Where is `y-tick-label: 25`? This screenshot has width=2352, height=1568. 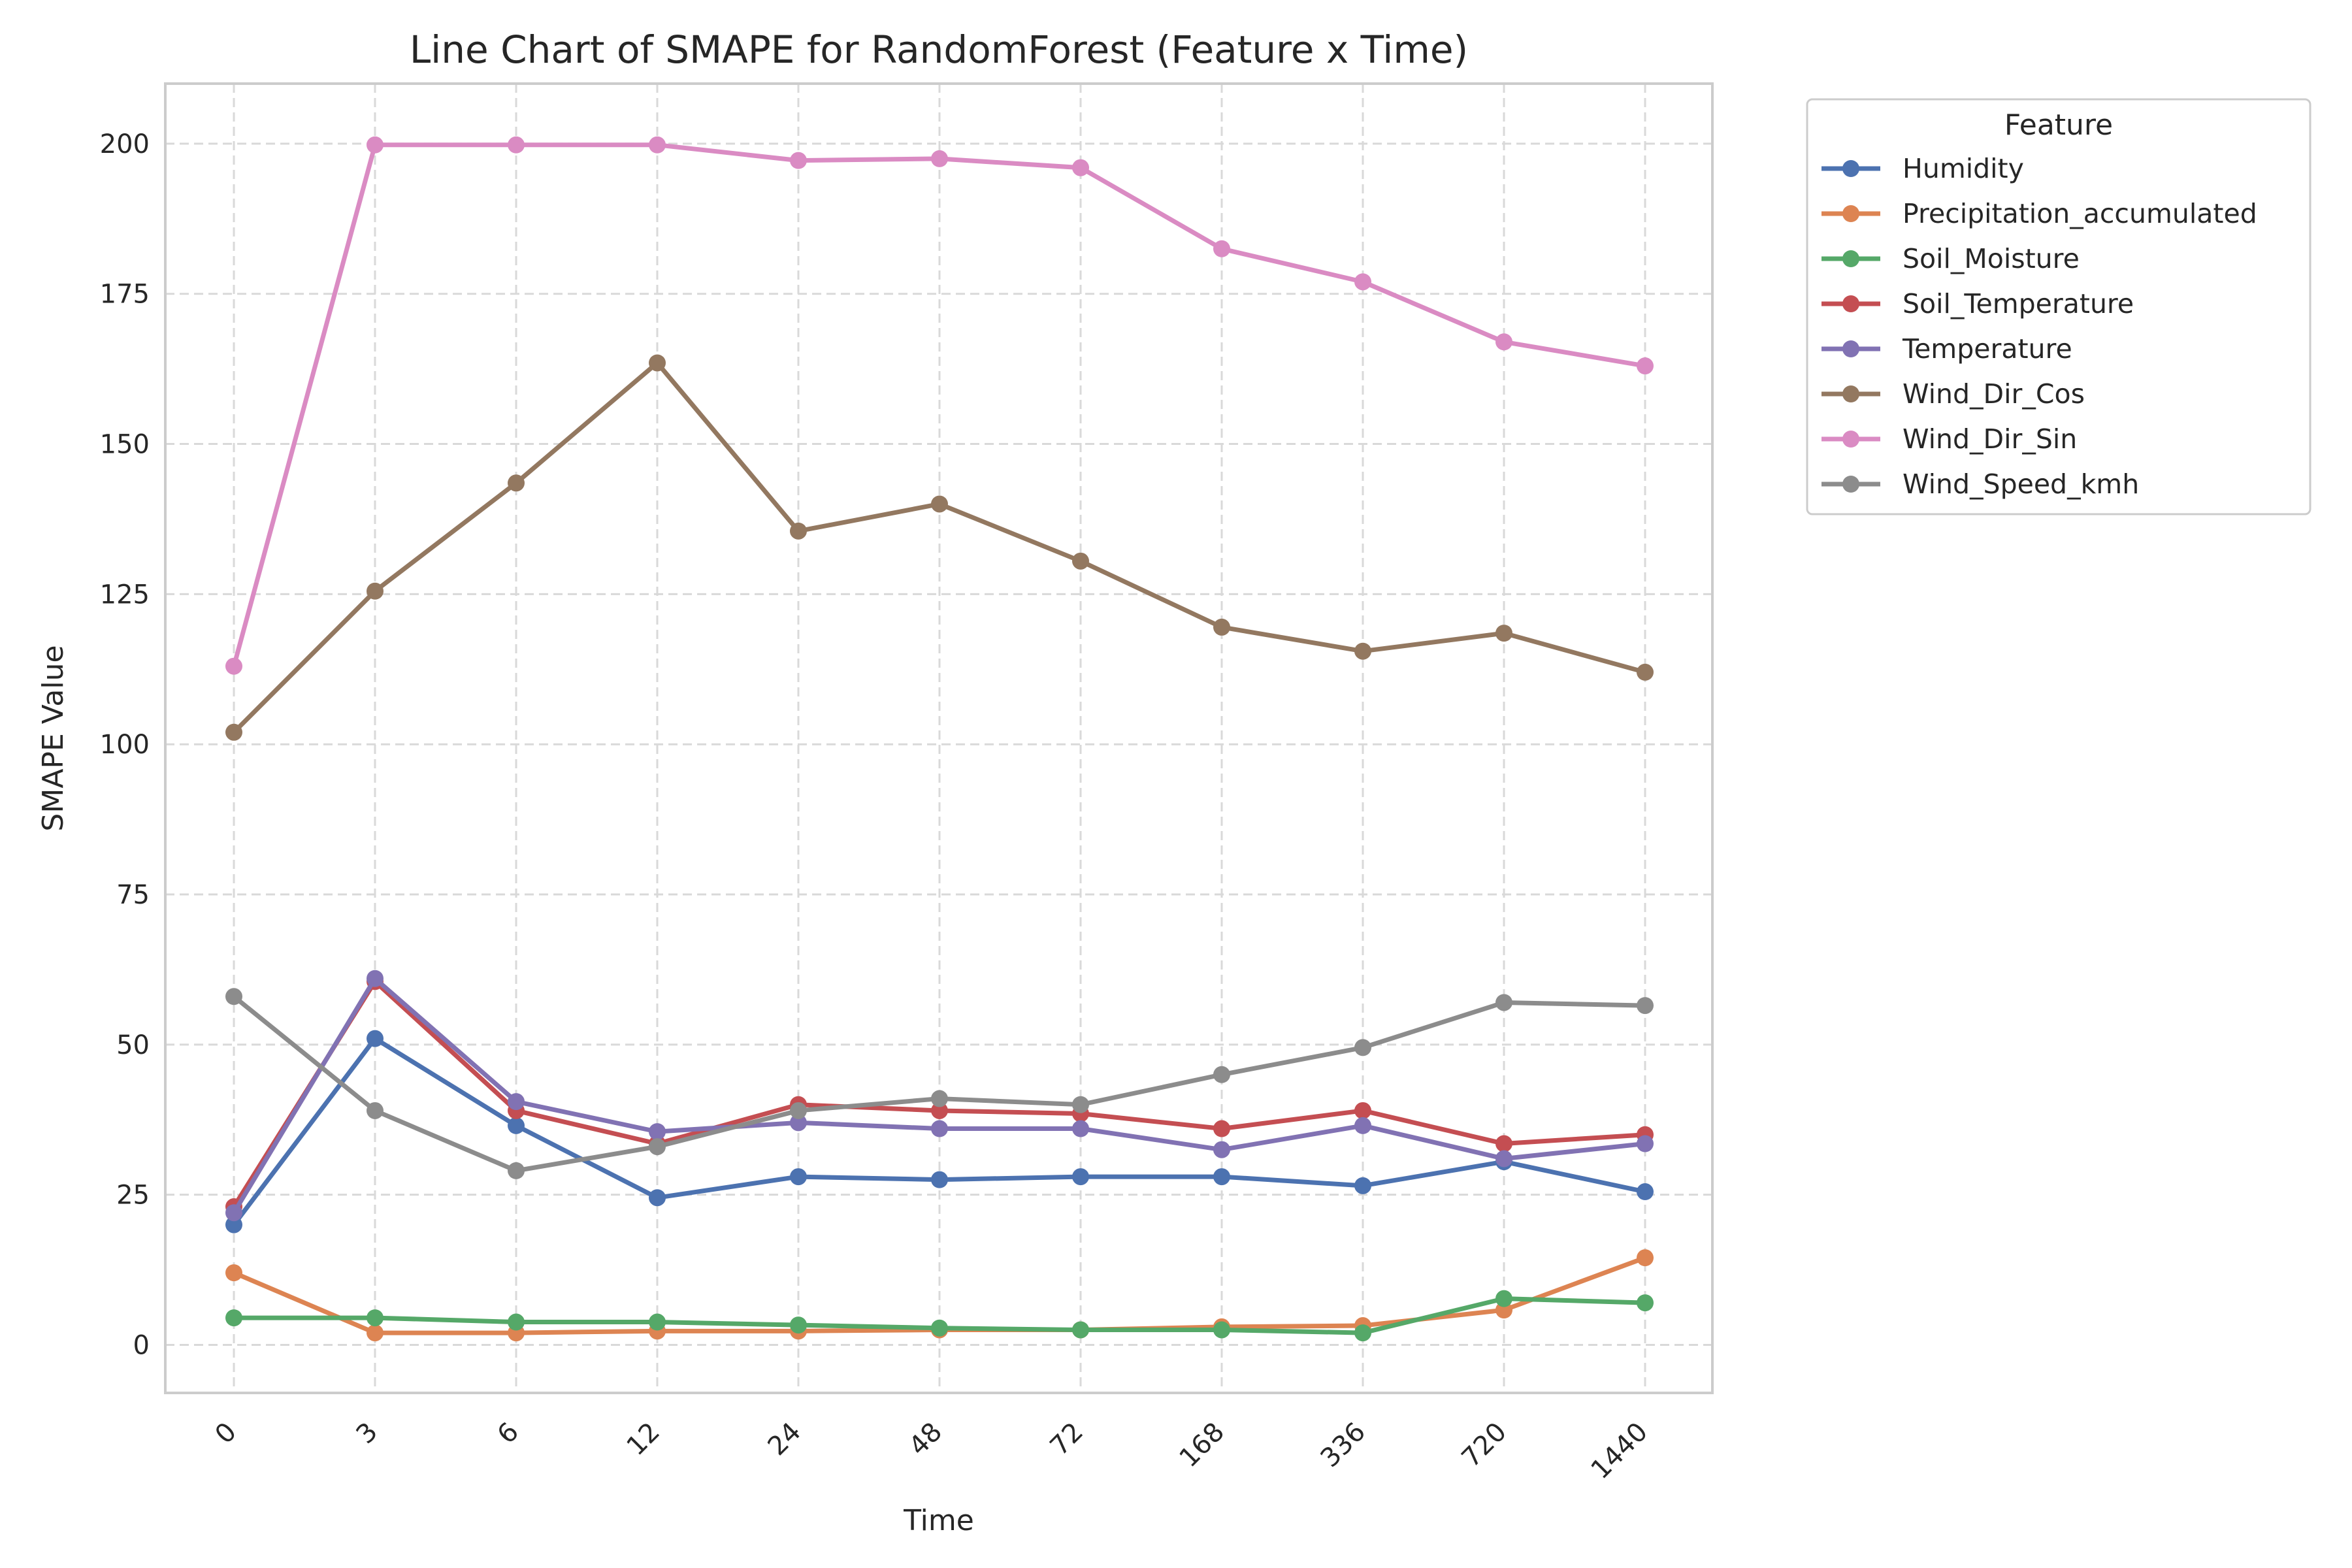 y-tick-label: 25 is located at coordinates (133, 1196).